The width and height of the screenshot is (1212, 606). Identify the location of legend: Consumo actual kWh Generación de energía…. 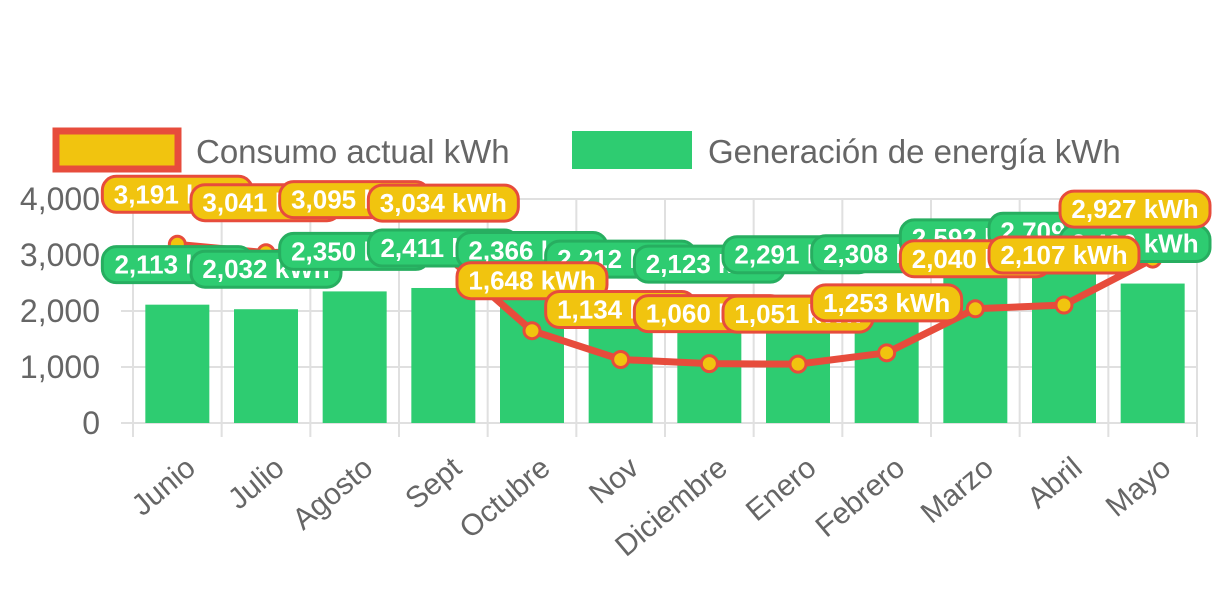
(586, 150).